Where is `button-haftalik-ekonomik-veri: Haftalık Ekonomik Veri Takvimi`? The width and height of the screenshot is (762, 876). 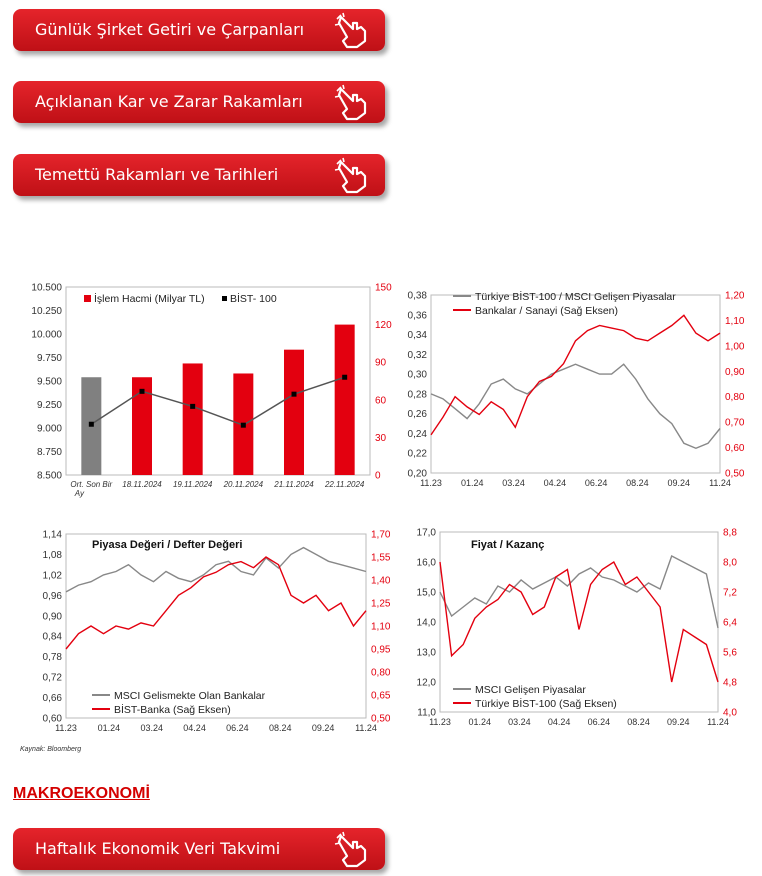
button-haftalik-ekonomik-veri: Haftalık Ekonomik Veri Takvimi is located at coordinates (199, 849).